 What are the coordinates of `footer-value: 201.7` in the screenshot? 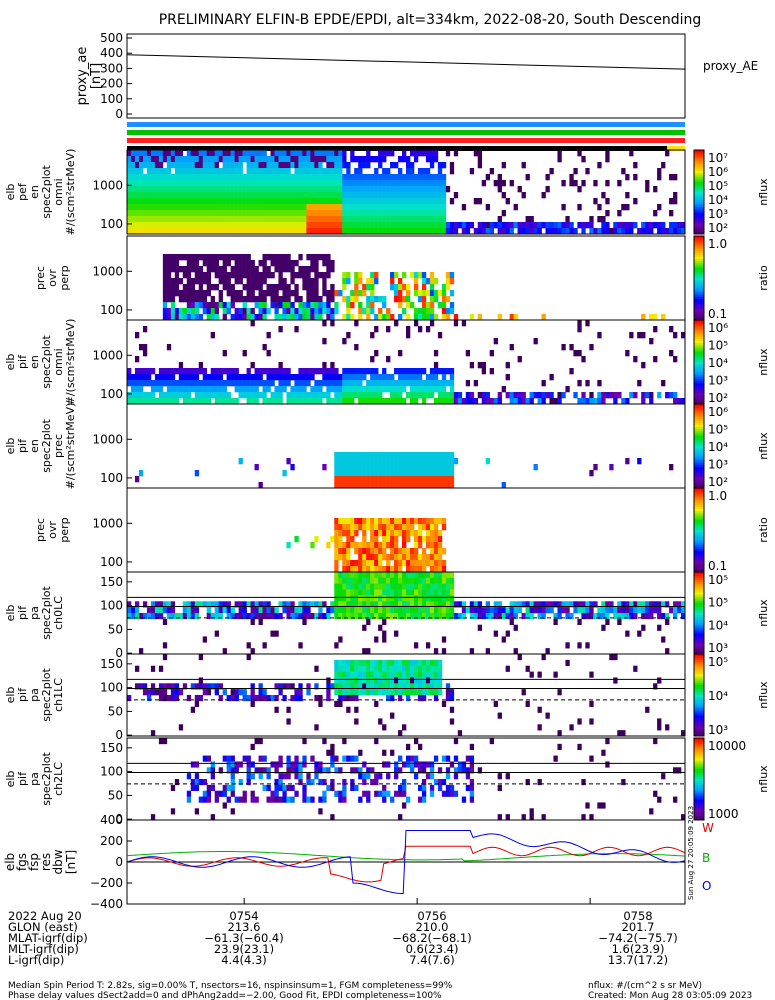 It's located at (638, 927).